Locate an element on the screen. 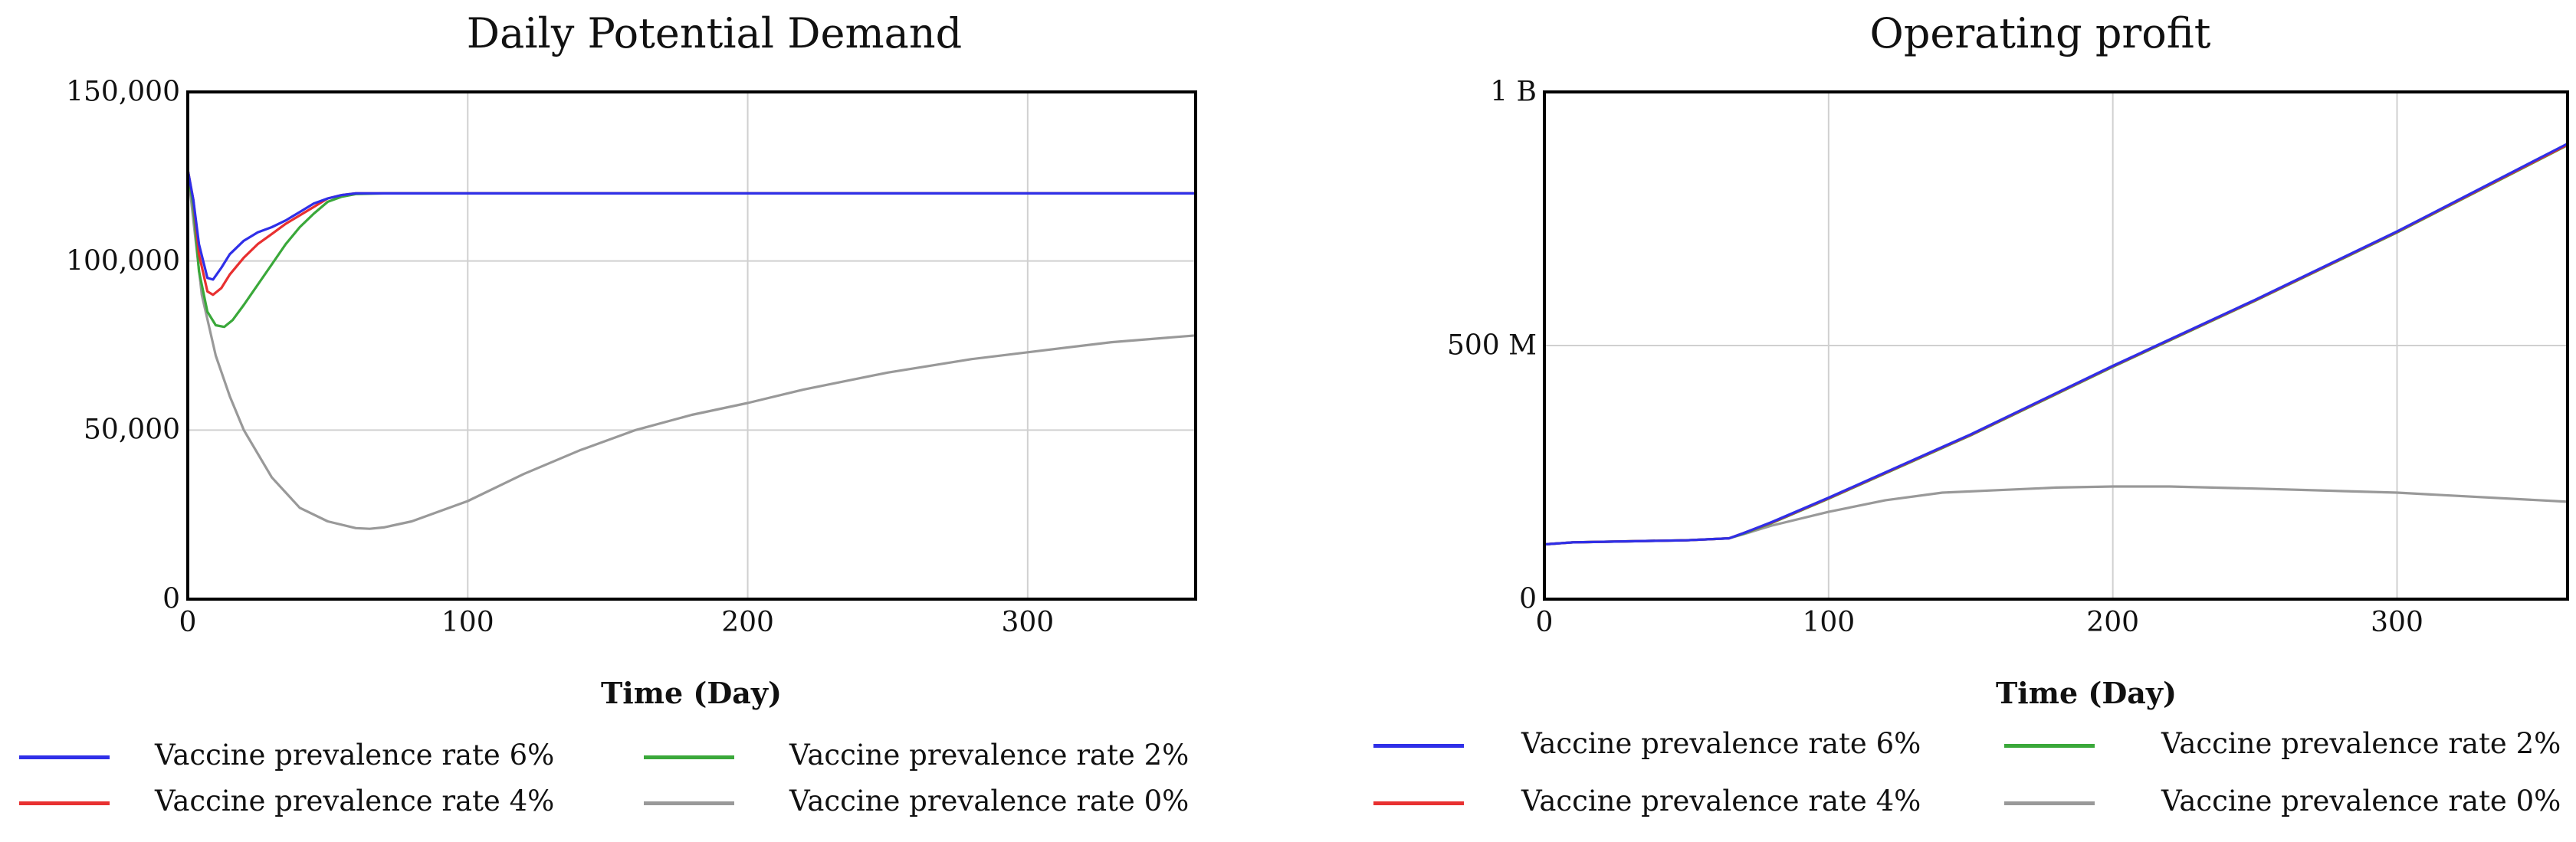  series-line-6pct is located at coordinates (691, 225).